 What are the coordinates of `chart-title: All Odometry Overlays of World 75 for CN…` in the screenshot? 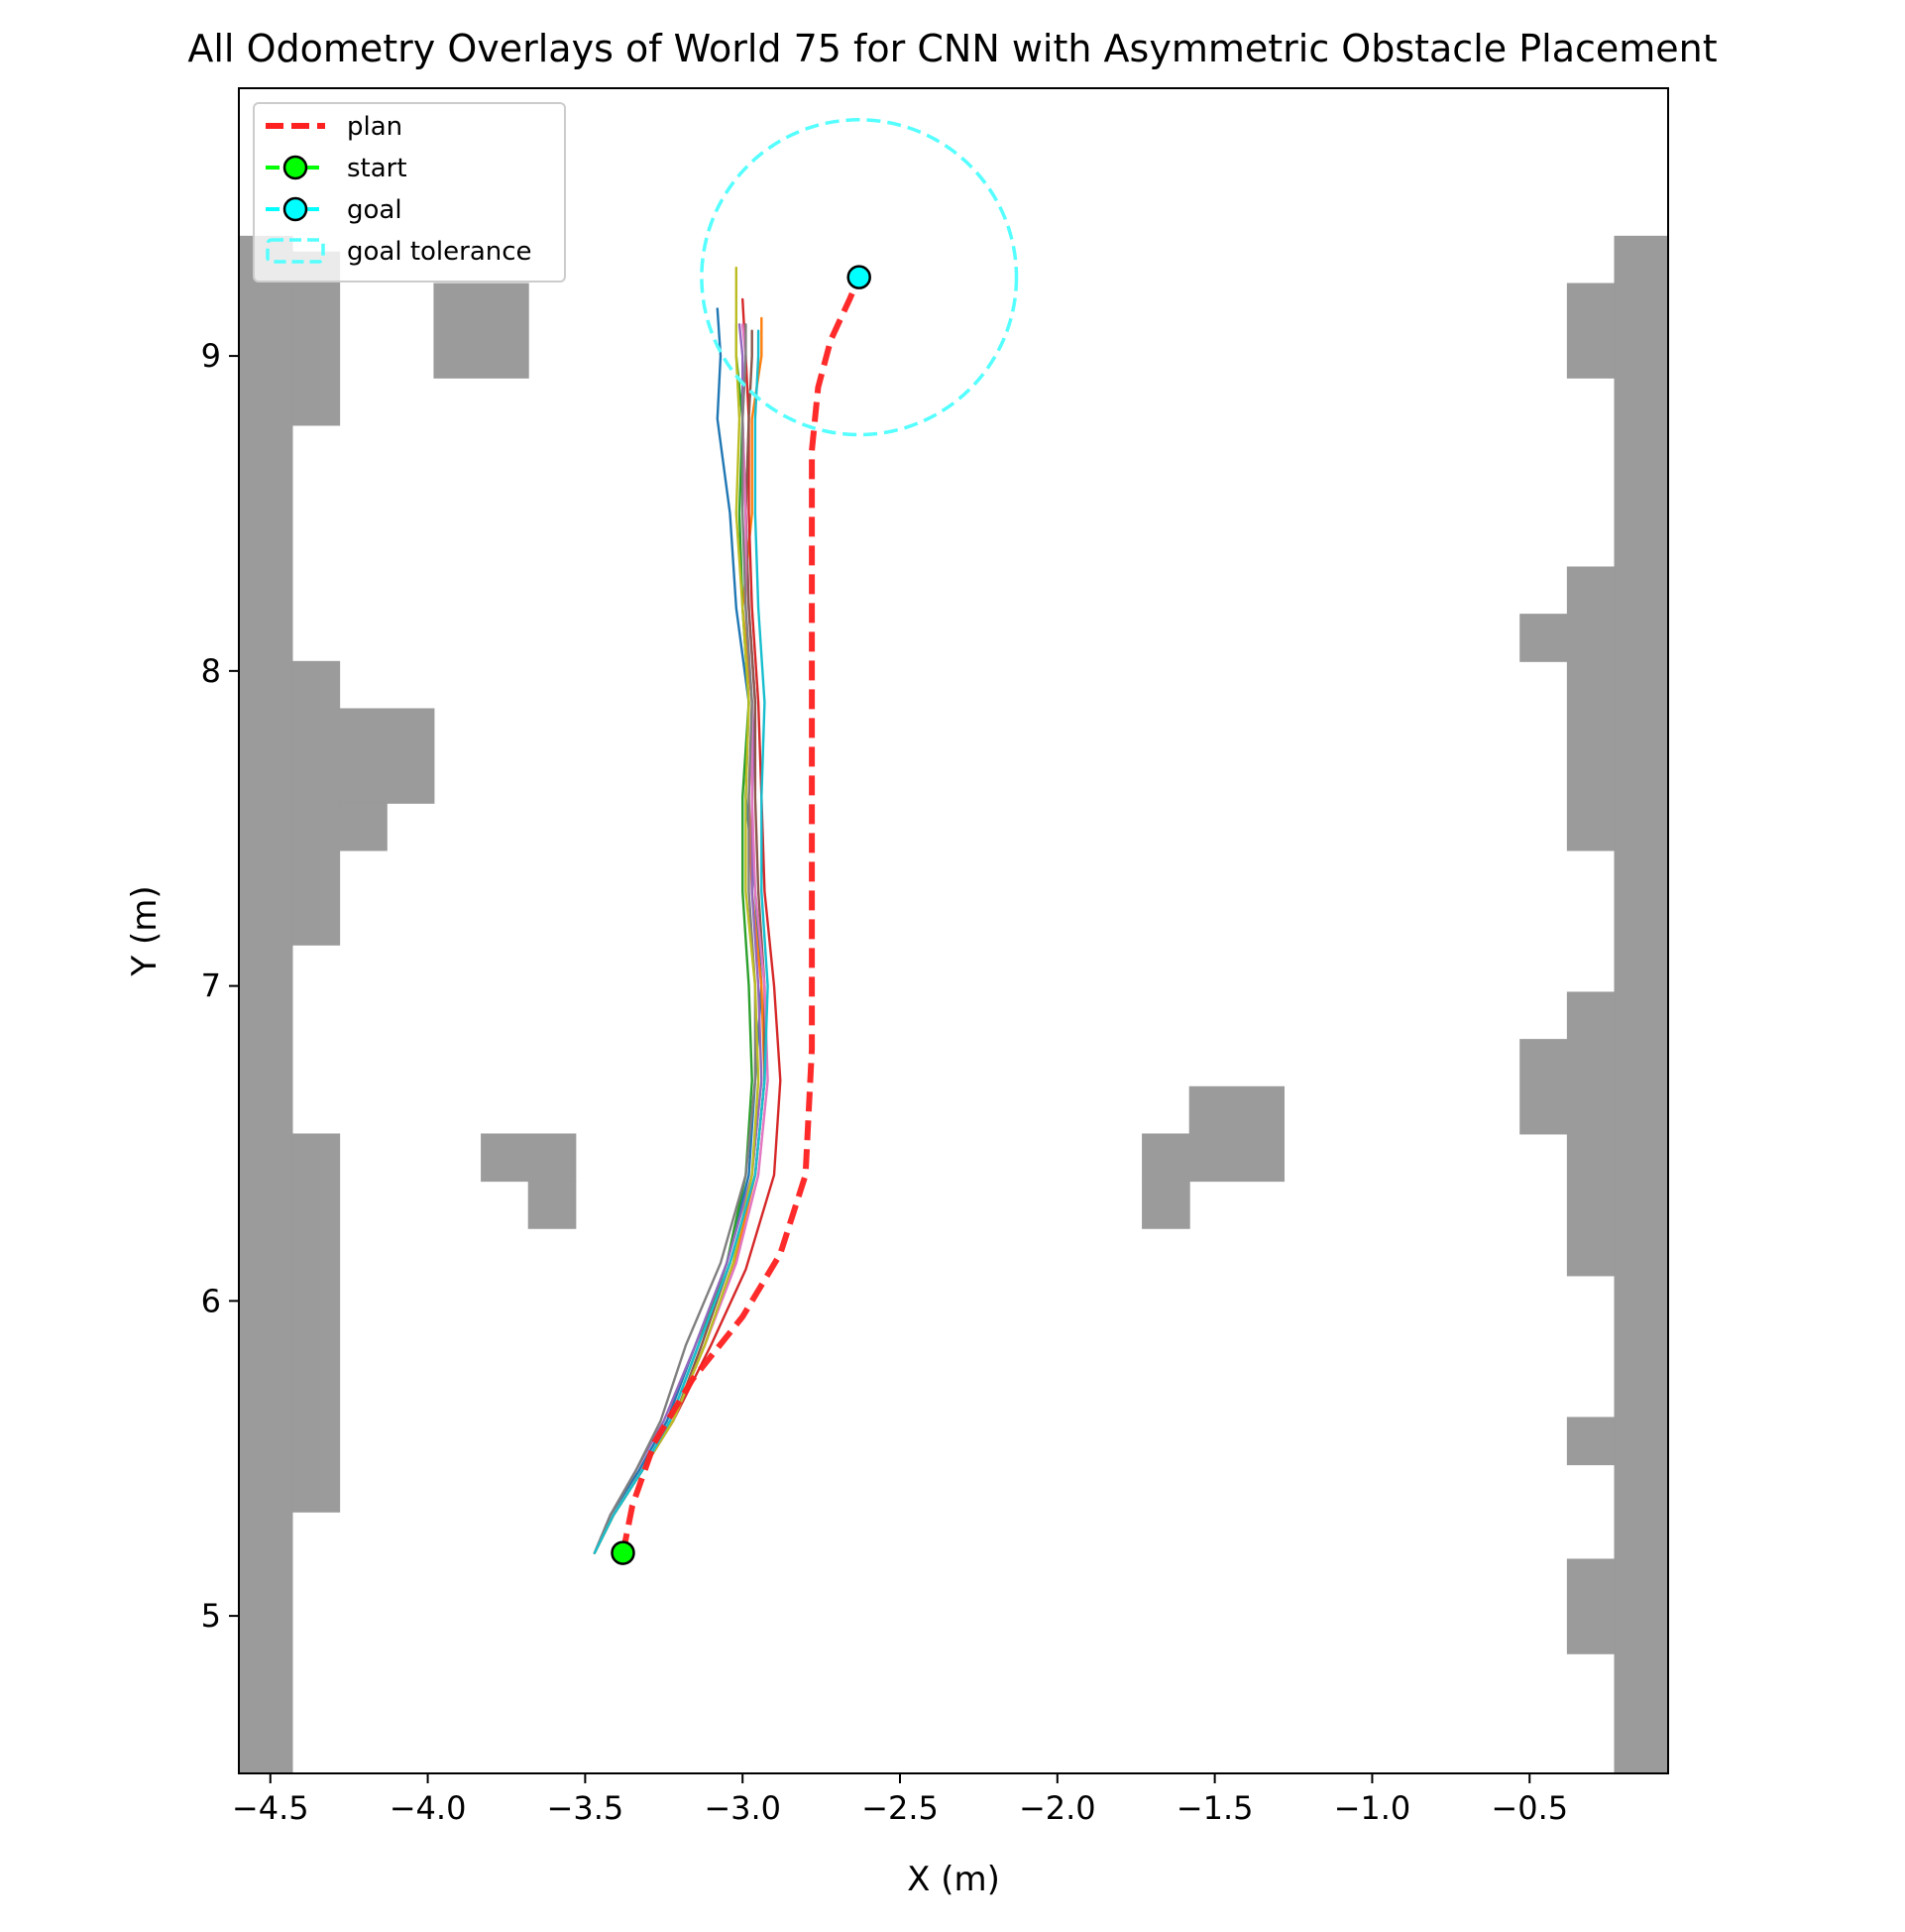 It's located at (952, 48).